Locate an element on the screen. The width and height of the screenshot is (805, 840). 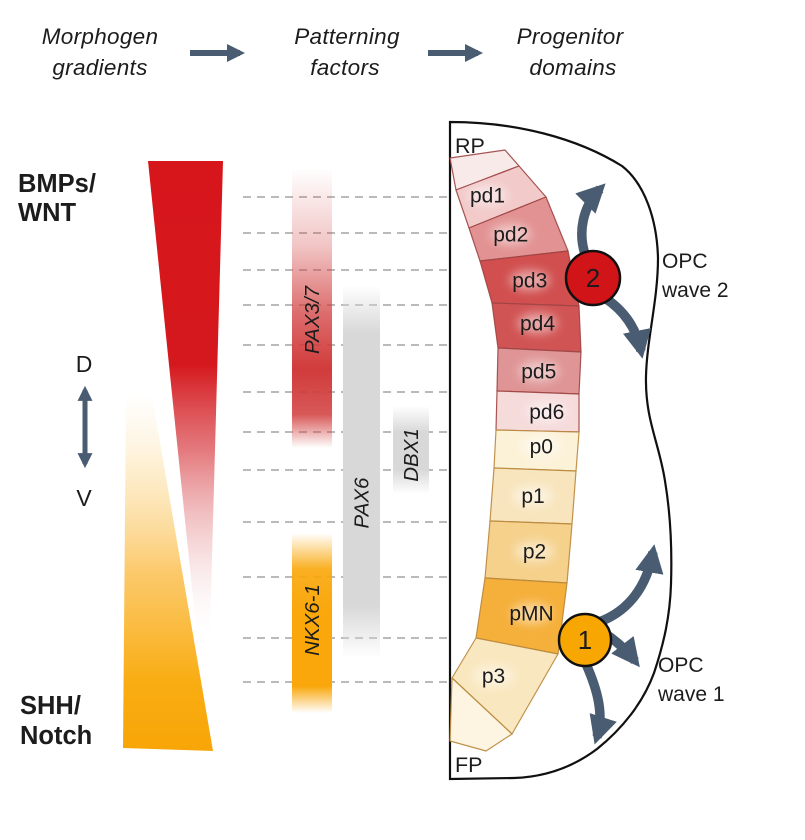
domain-label-p1: p1 is located at coordinates (532, 496).